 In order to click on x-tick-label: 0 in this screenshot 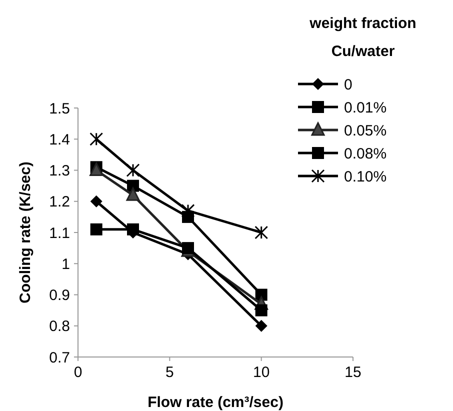, I will do `click(78, 372)`.